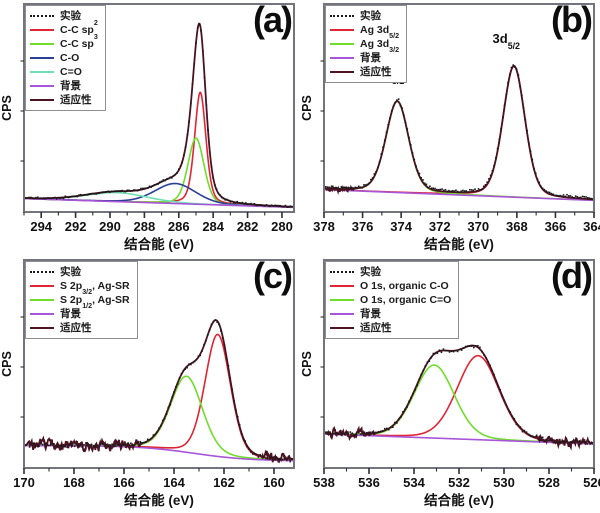  What do you see at coordinates (364, 72) in the screenshot?
I see `legend-item: 适应性` at bounding box center [364, 72].